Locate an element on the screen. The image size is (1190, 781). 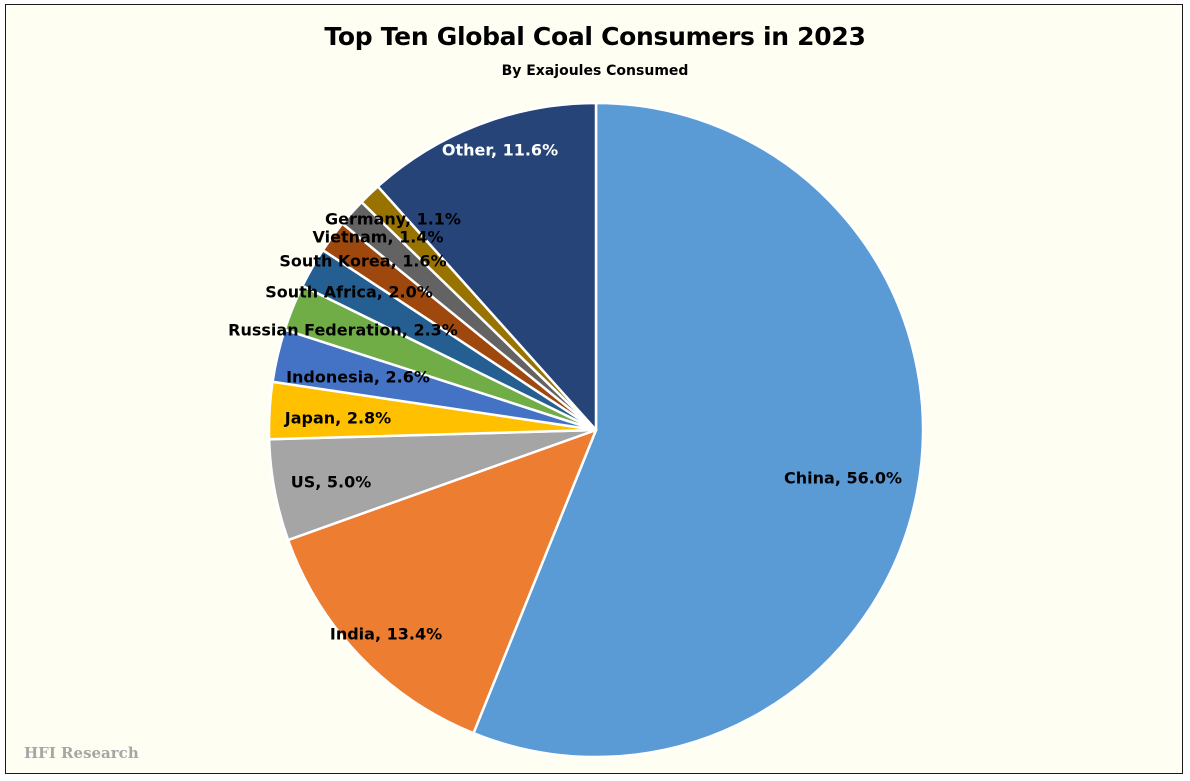
data-label-india: India, 13.4% is located at coordinates (386, 634).